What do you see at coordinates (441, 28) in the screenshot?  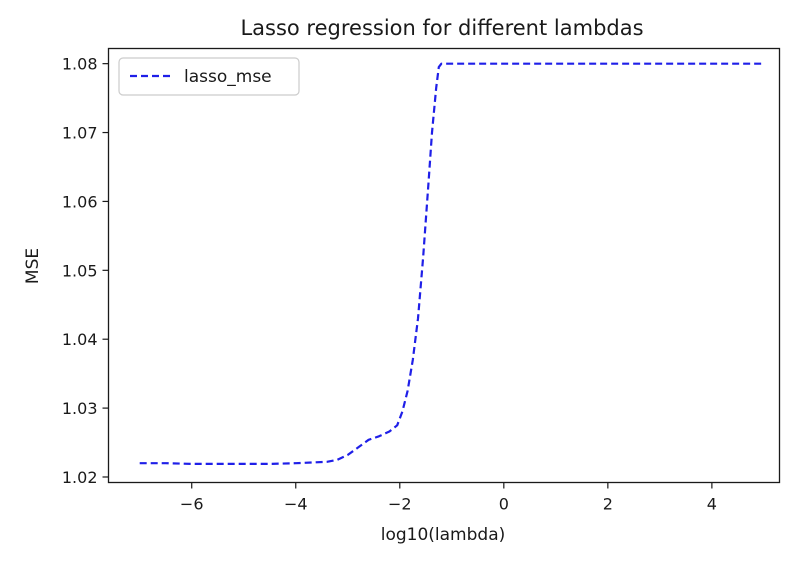 I see `chart-title: Lasso regression for different lambdas` at bounding box center [441, 28].